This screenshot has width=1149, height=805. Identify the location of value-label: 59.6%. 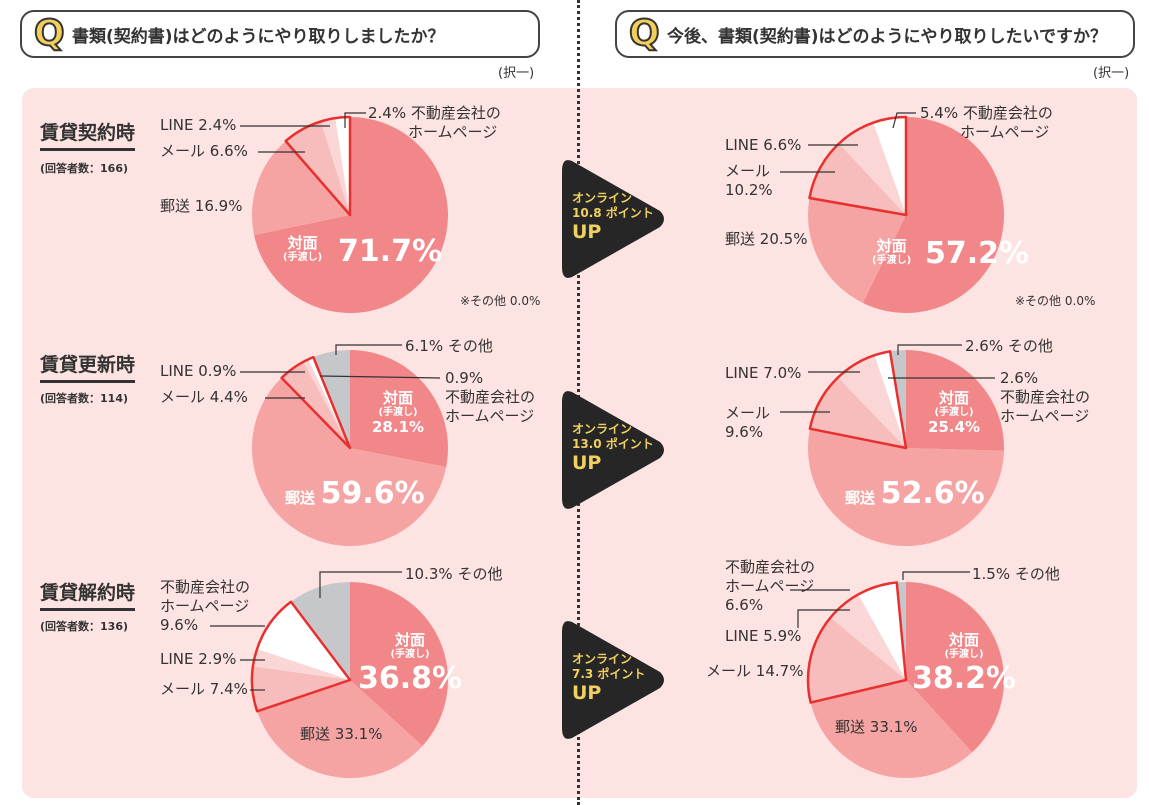
(372, 493).